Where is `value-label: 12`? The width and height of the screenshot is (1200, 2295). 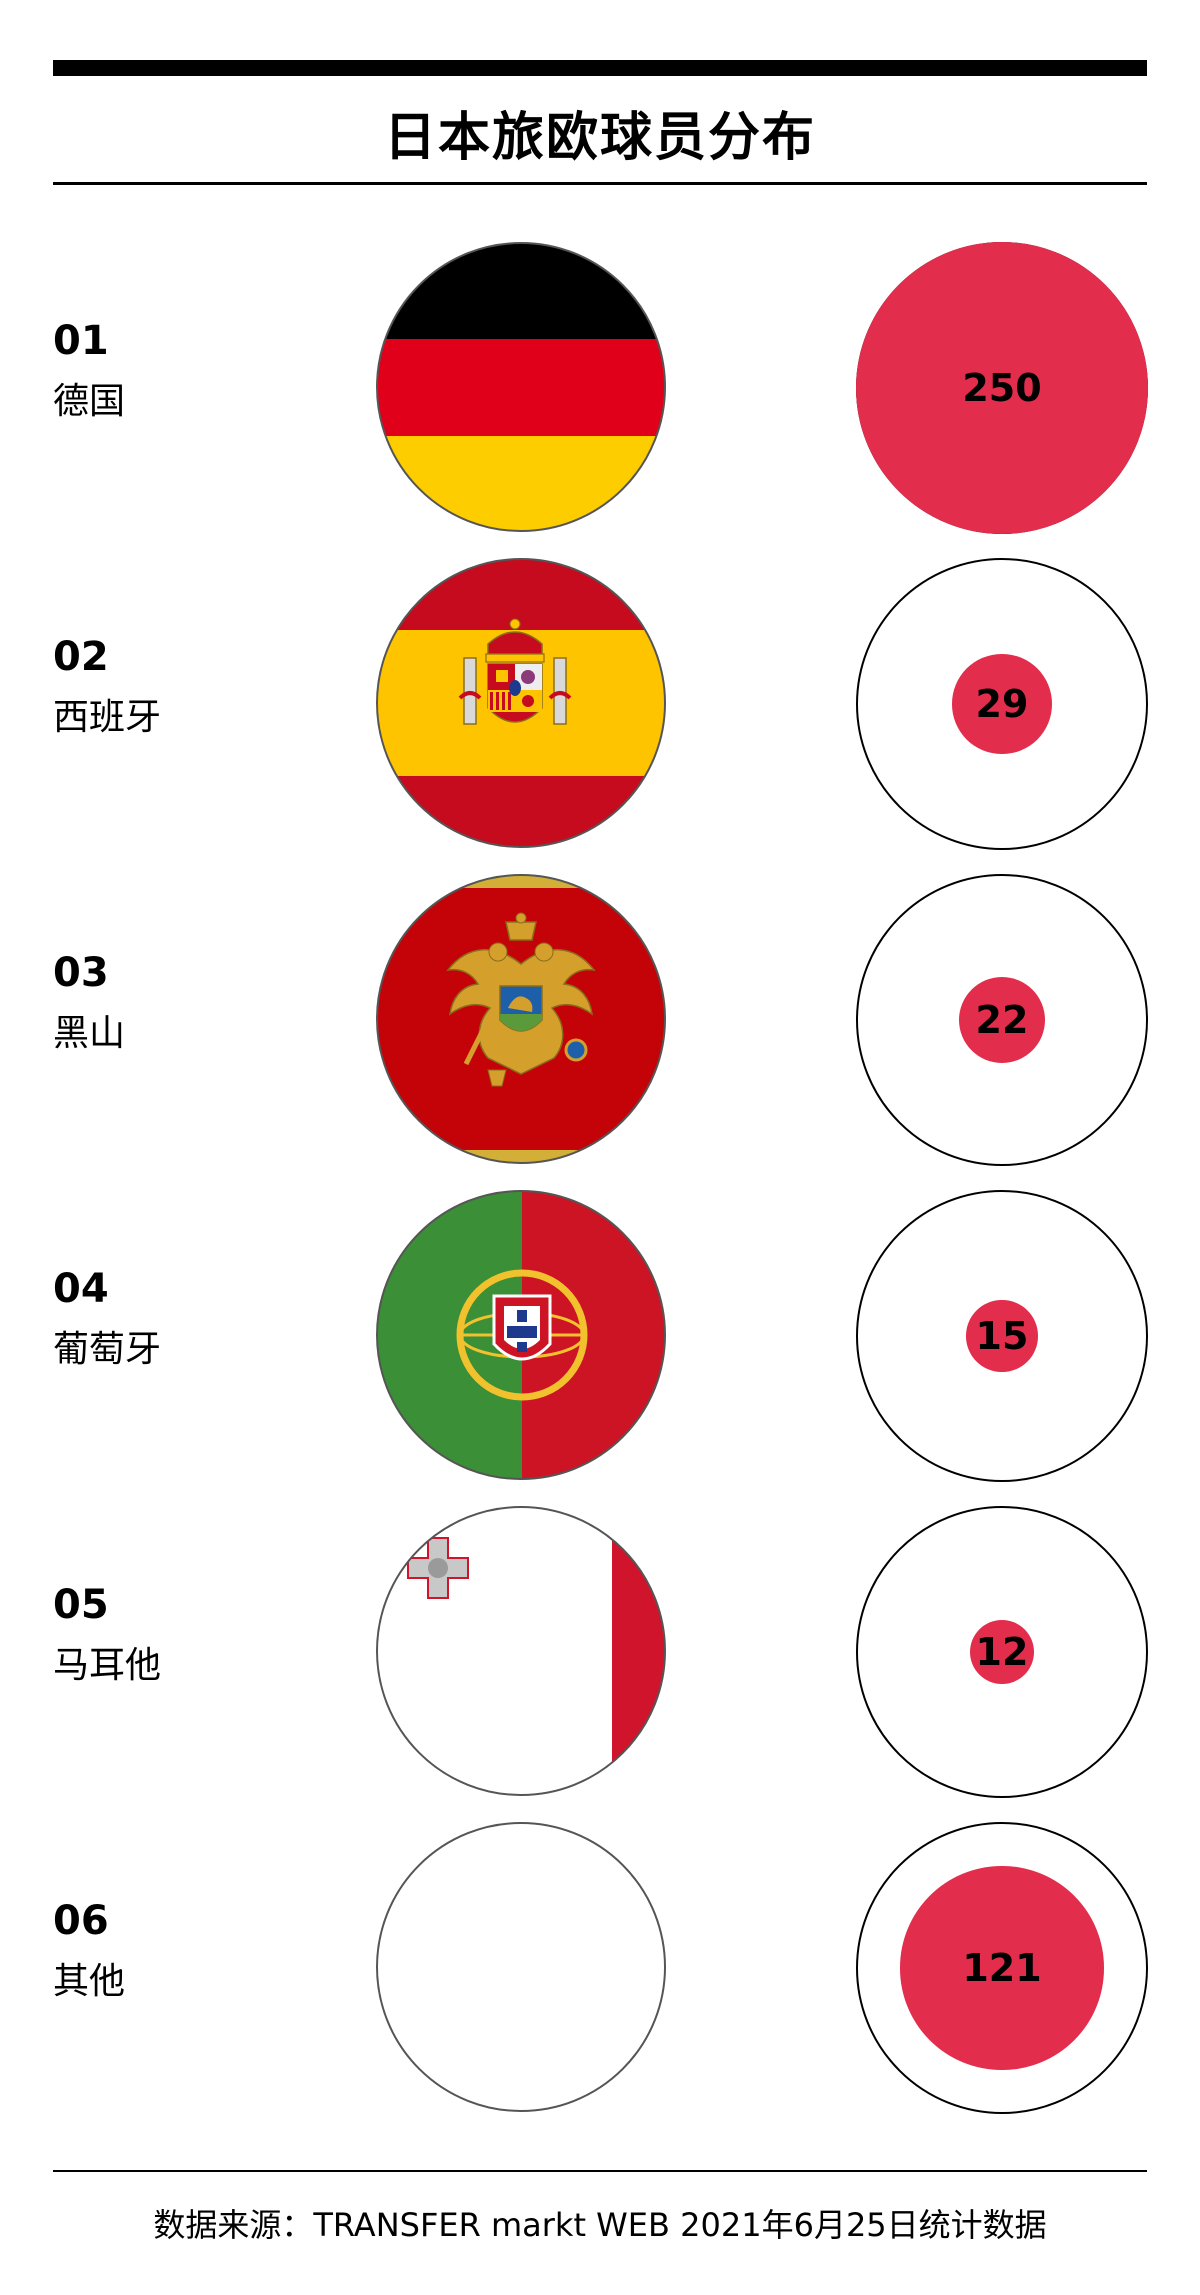
value-label: 12 is located at coordinates (1002, 1652).